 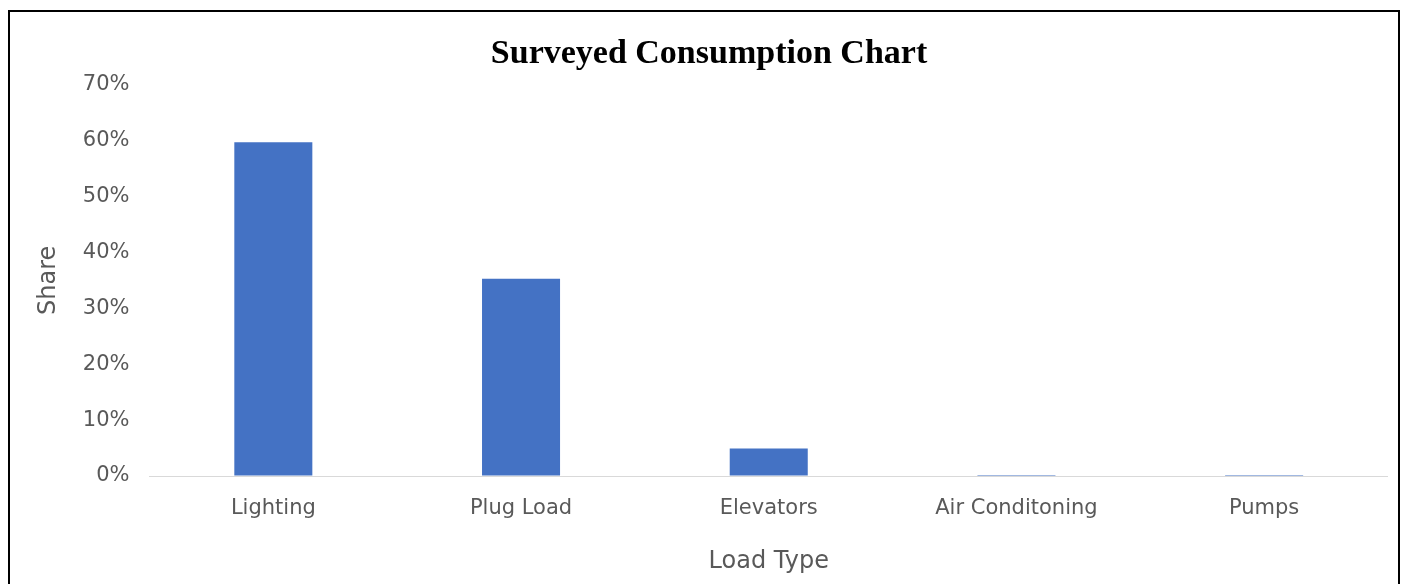 What do you see at coordinates (768, 559) in the screenshot?
I see `x-axis-title: Load Type` at bounding box center [768, 559].